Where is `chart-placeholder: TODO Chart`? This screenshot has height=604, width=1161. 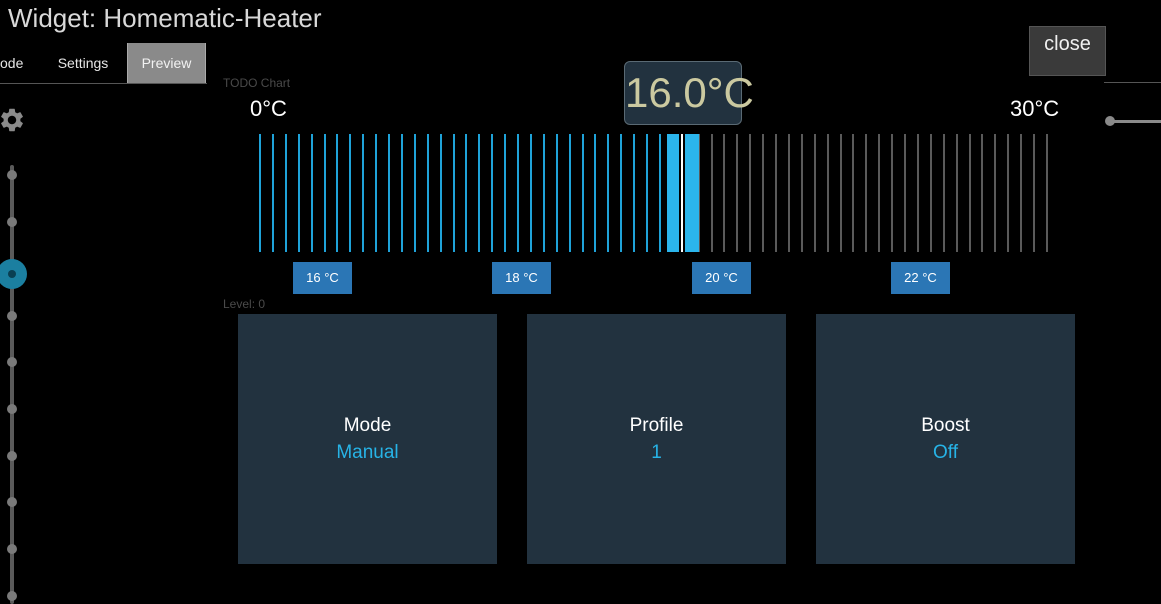 chart-placeholder: TODO Chart is located at coordinates (257, 83).